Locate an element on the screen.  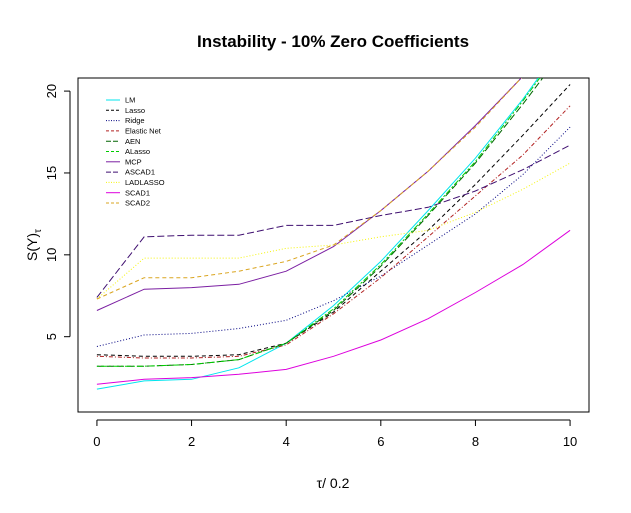
legend-label: ASCAD1 is located at coordinates (140, 172).